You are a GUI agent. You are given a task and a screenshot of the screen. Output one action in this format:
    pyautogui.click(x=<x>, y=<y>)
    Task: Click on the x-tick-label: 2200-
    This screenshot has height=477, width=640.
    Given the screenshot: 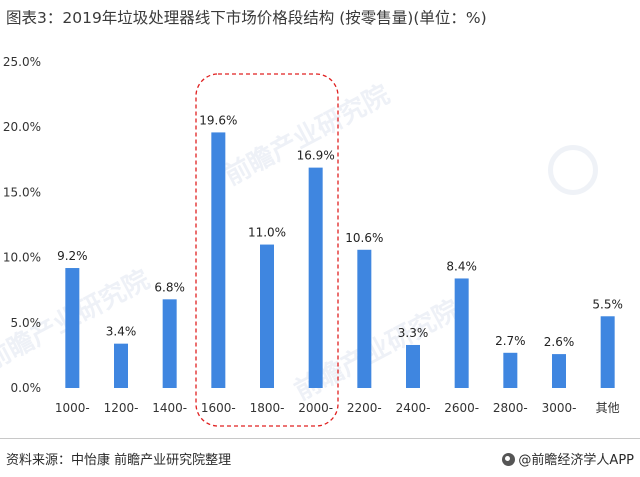 What is the action you would take?
    pyautogui.click(x=364, y=408)
    